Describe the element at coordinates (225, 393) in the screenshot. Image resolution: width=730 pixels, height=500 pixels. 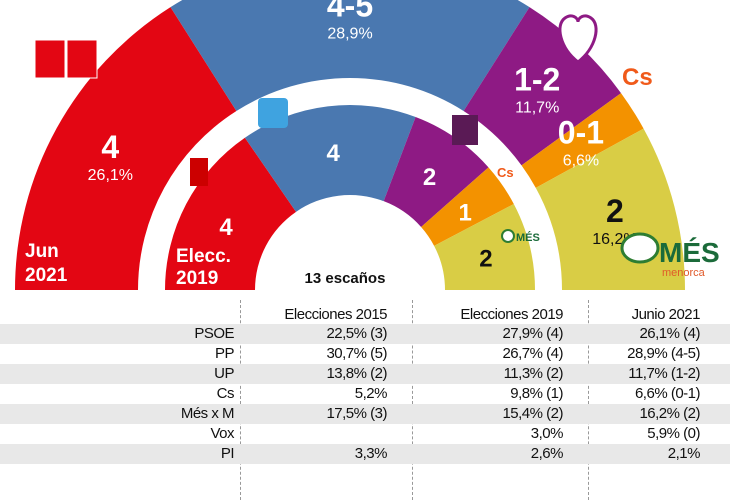
I see `party-name: Cs` at that location.